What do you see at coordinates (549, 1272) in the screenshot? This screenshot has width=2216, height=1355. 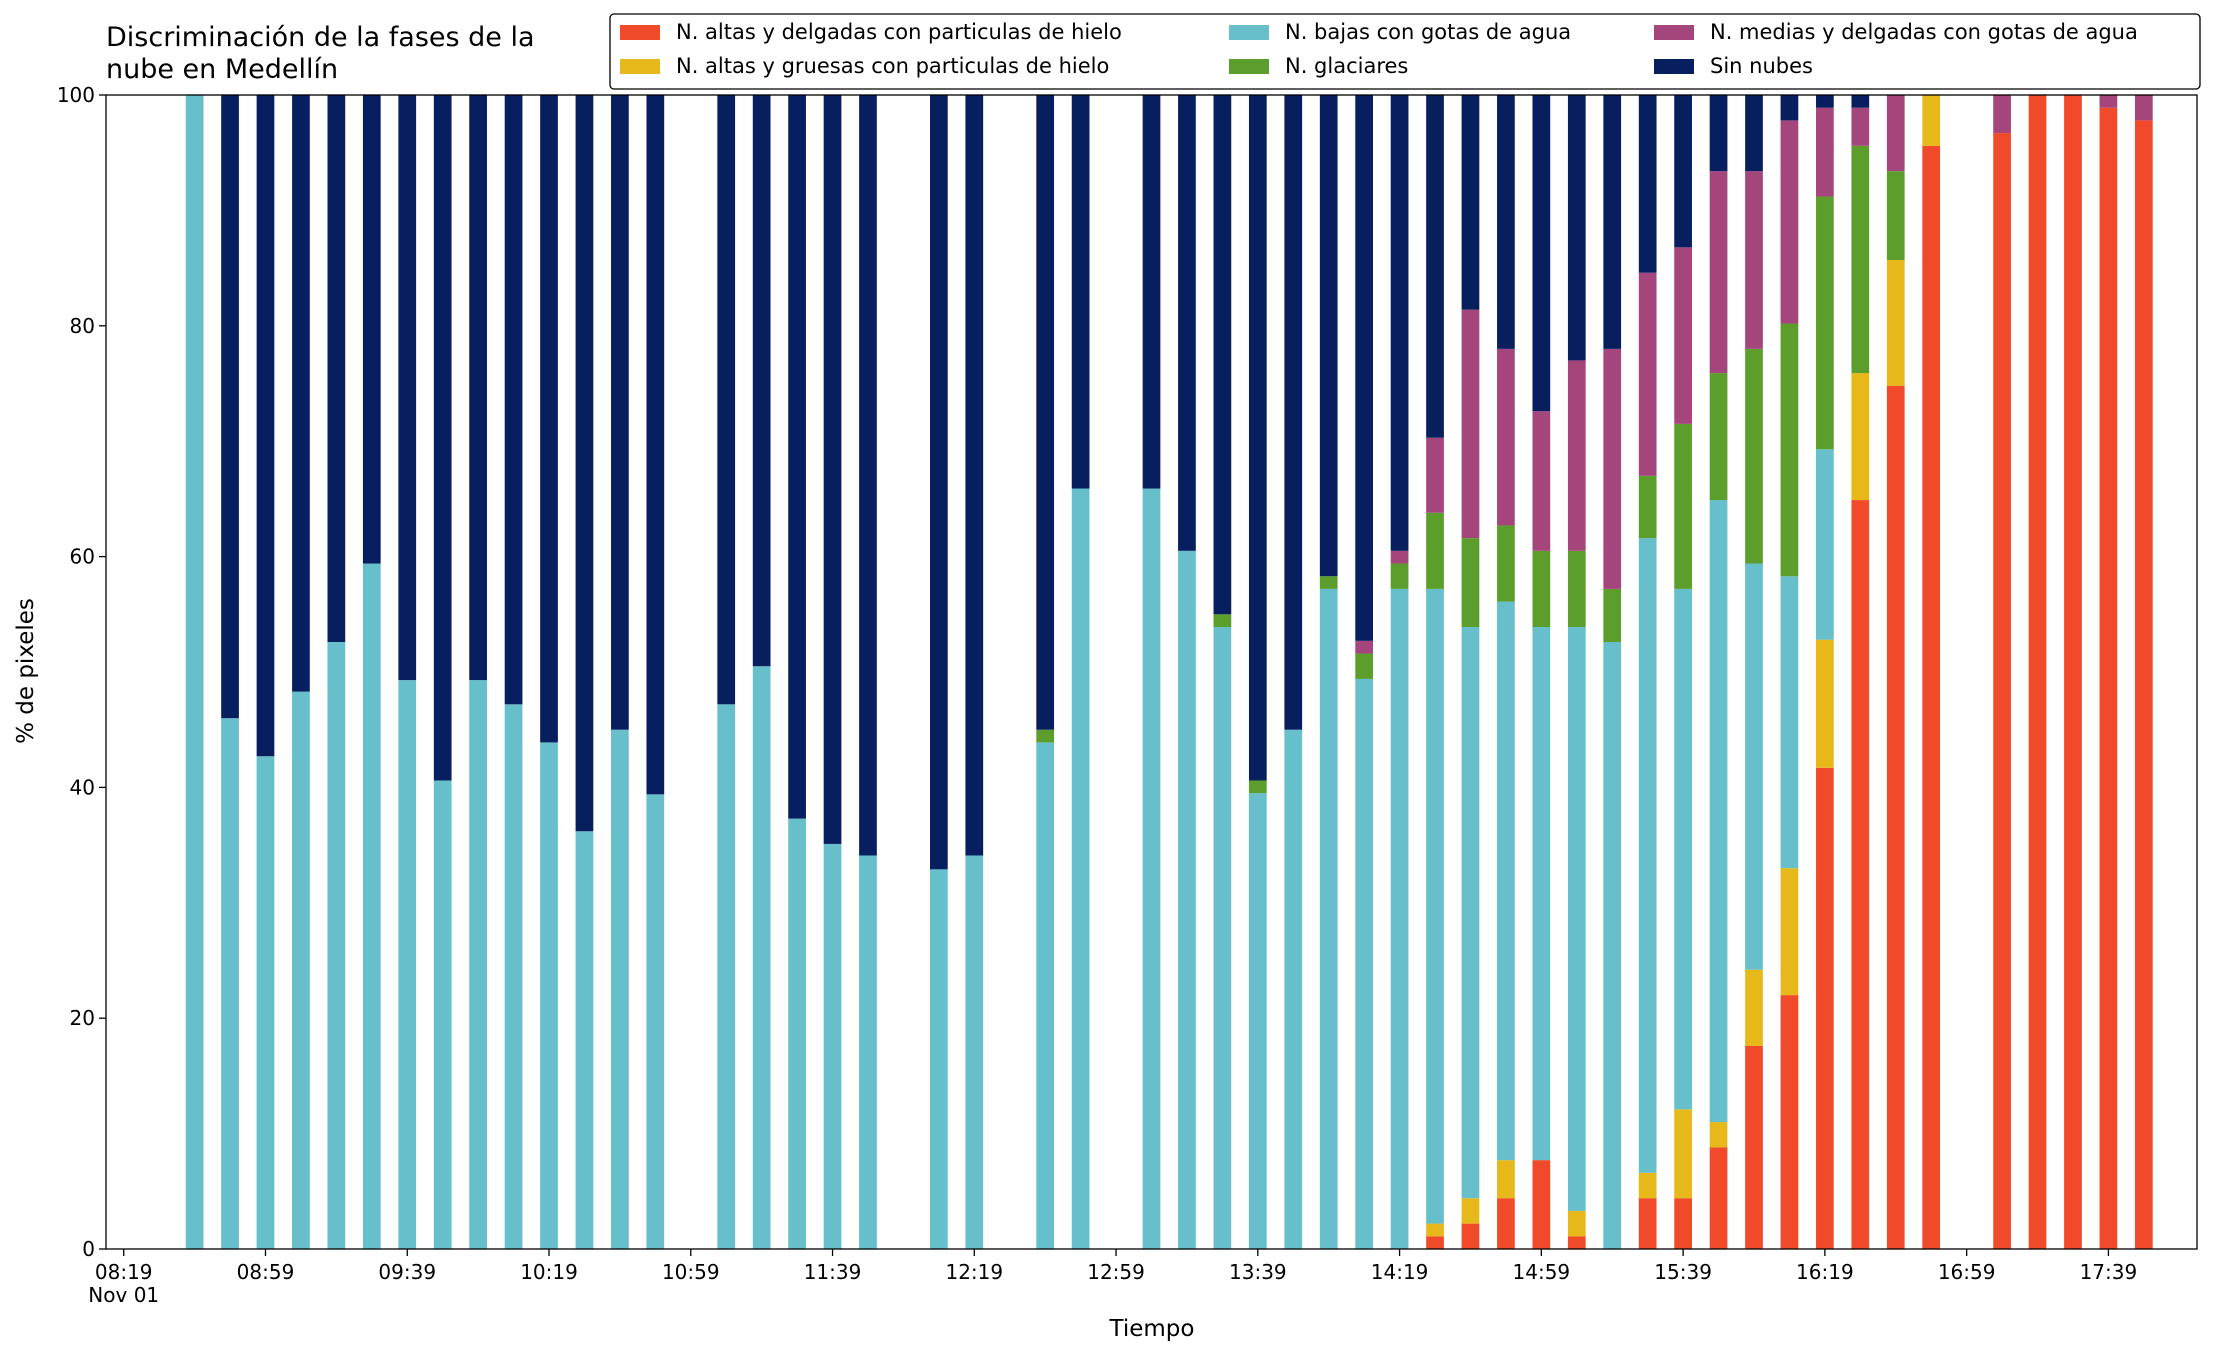 I see `x-tick-label: 10:19` at bounding box center [549, 1272].